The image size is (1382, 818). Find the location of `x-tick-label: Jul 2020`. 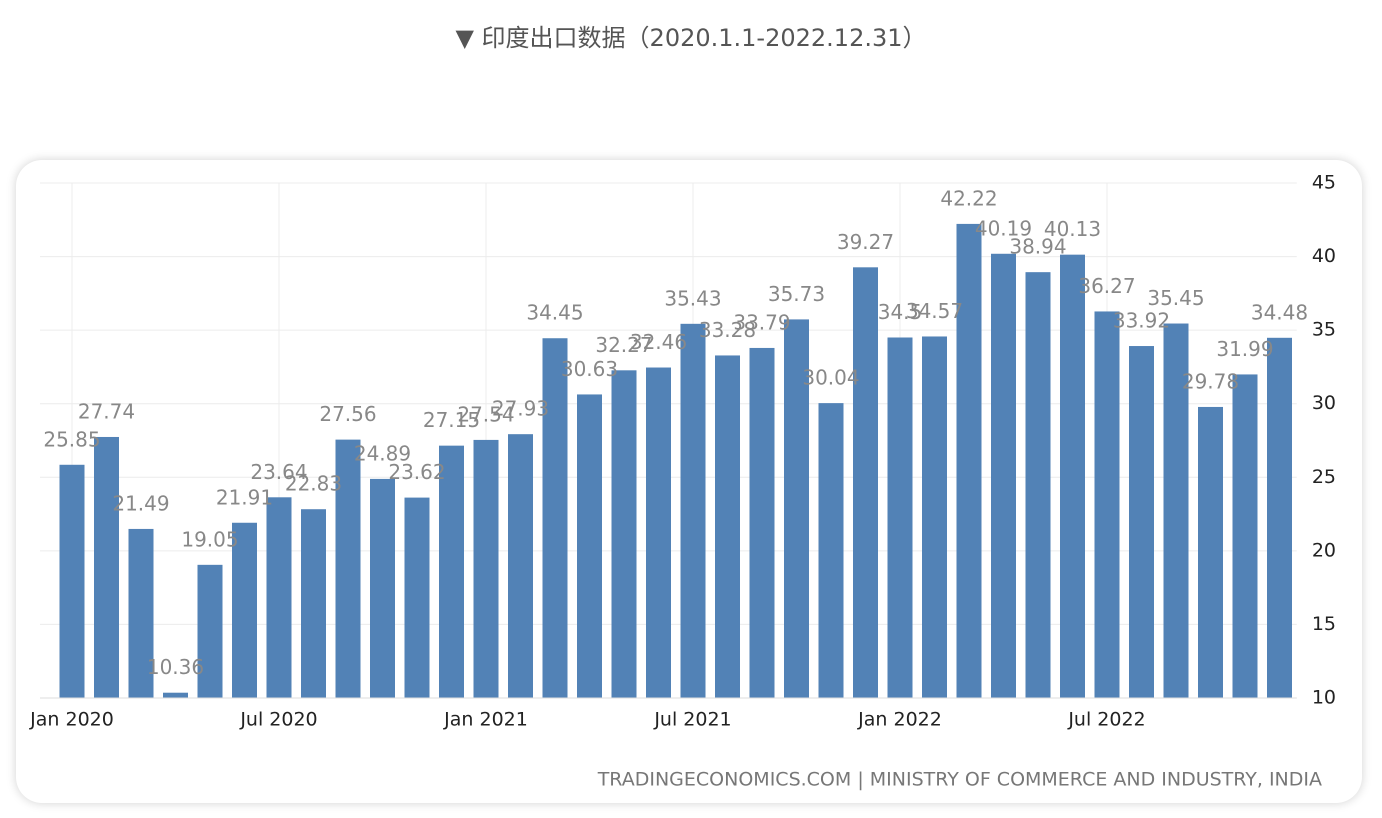

x-tick-label: Jul 2020 is located at coordinates (278, 720).